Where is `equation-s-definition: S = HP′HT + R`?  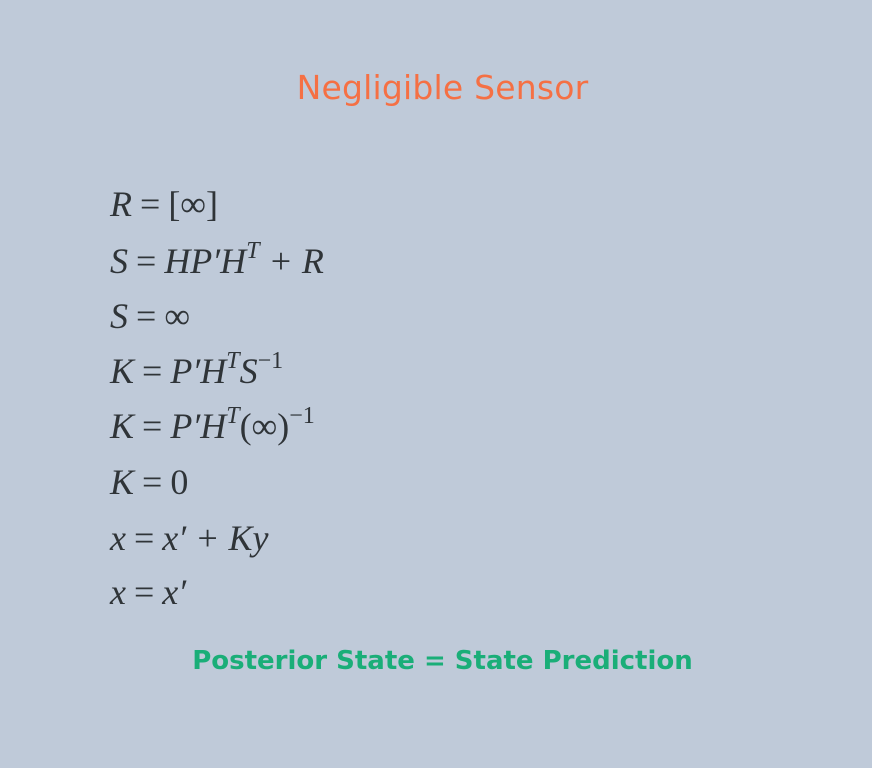
equation-s-definition: S = HP′HT + R is located at coordinates (217, 259).